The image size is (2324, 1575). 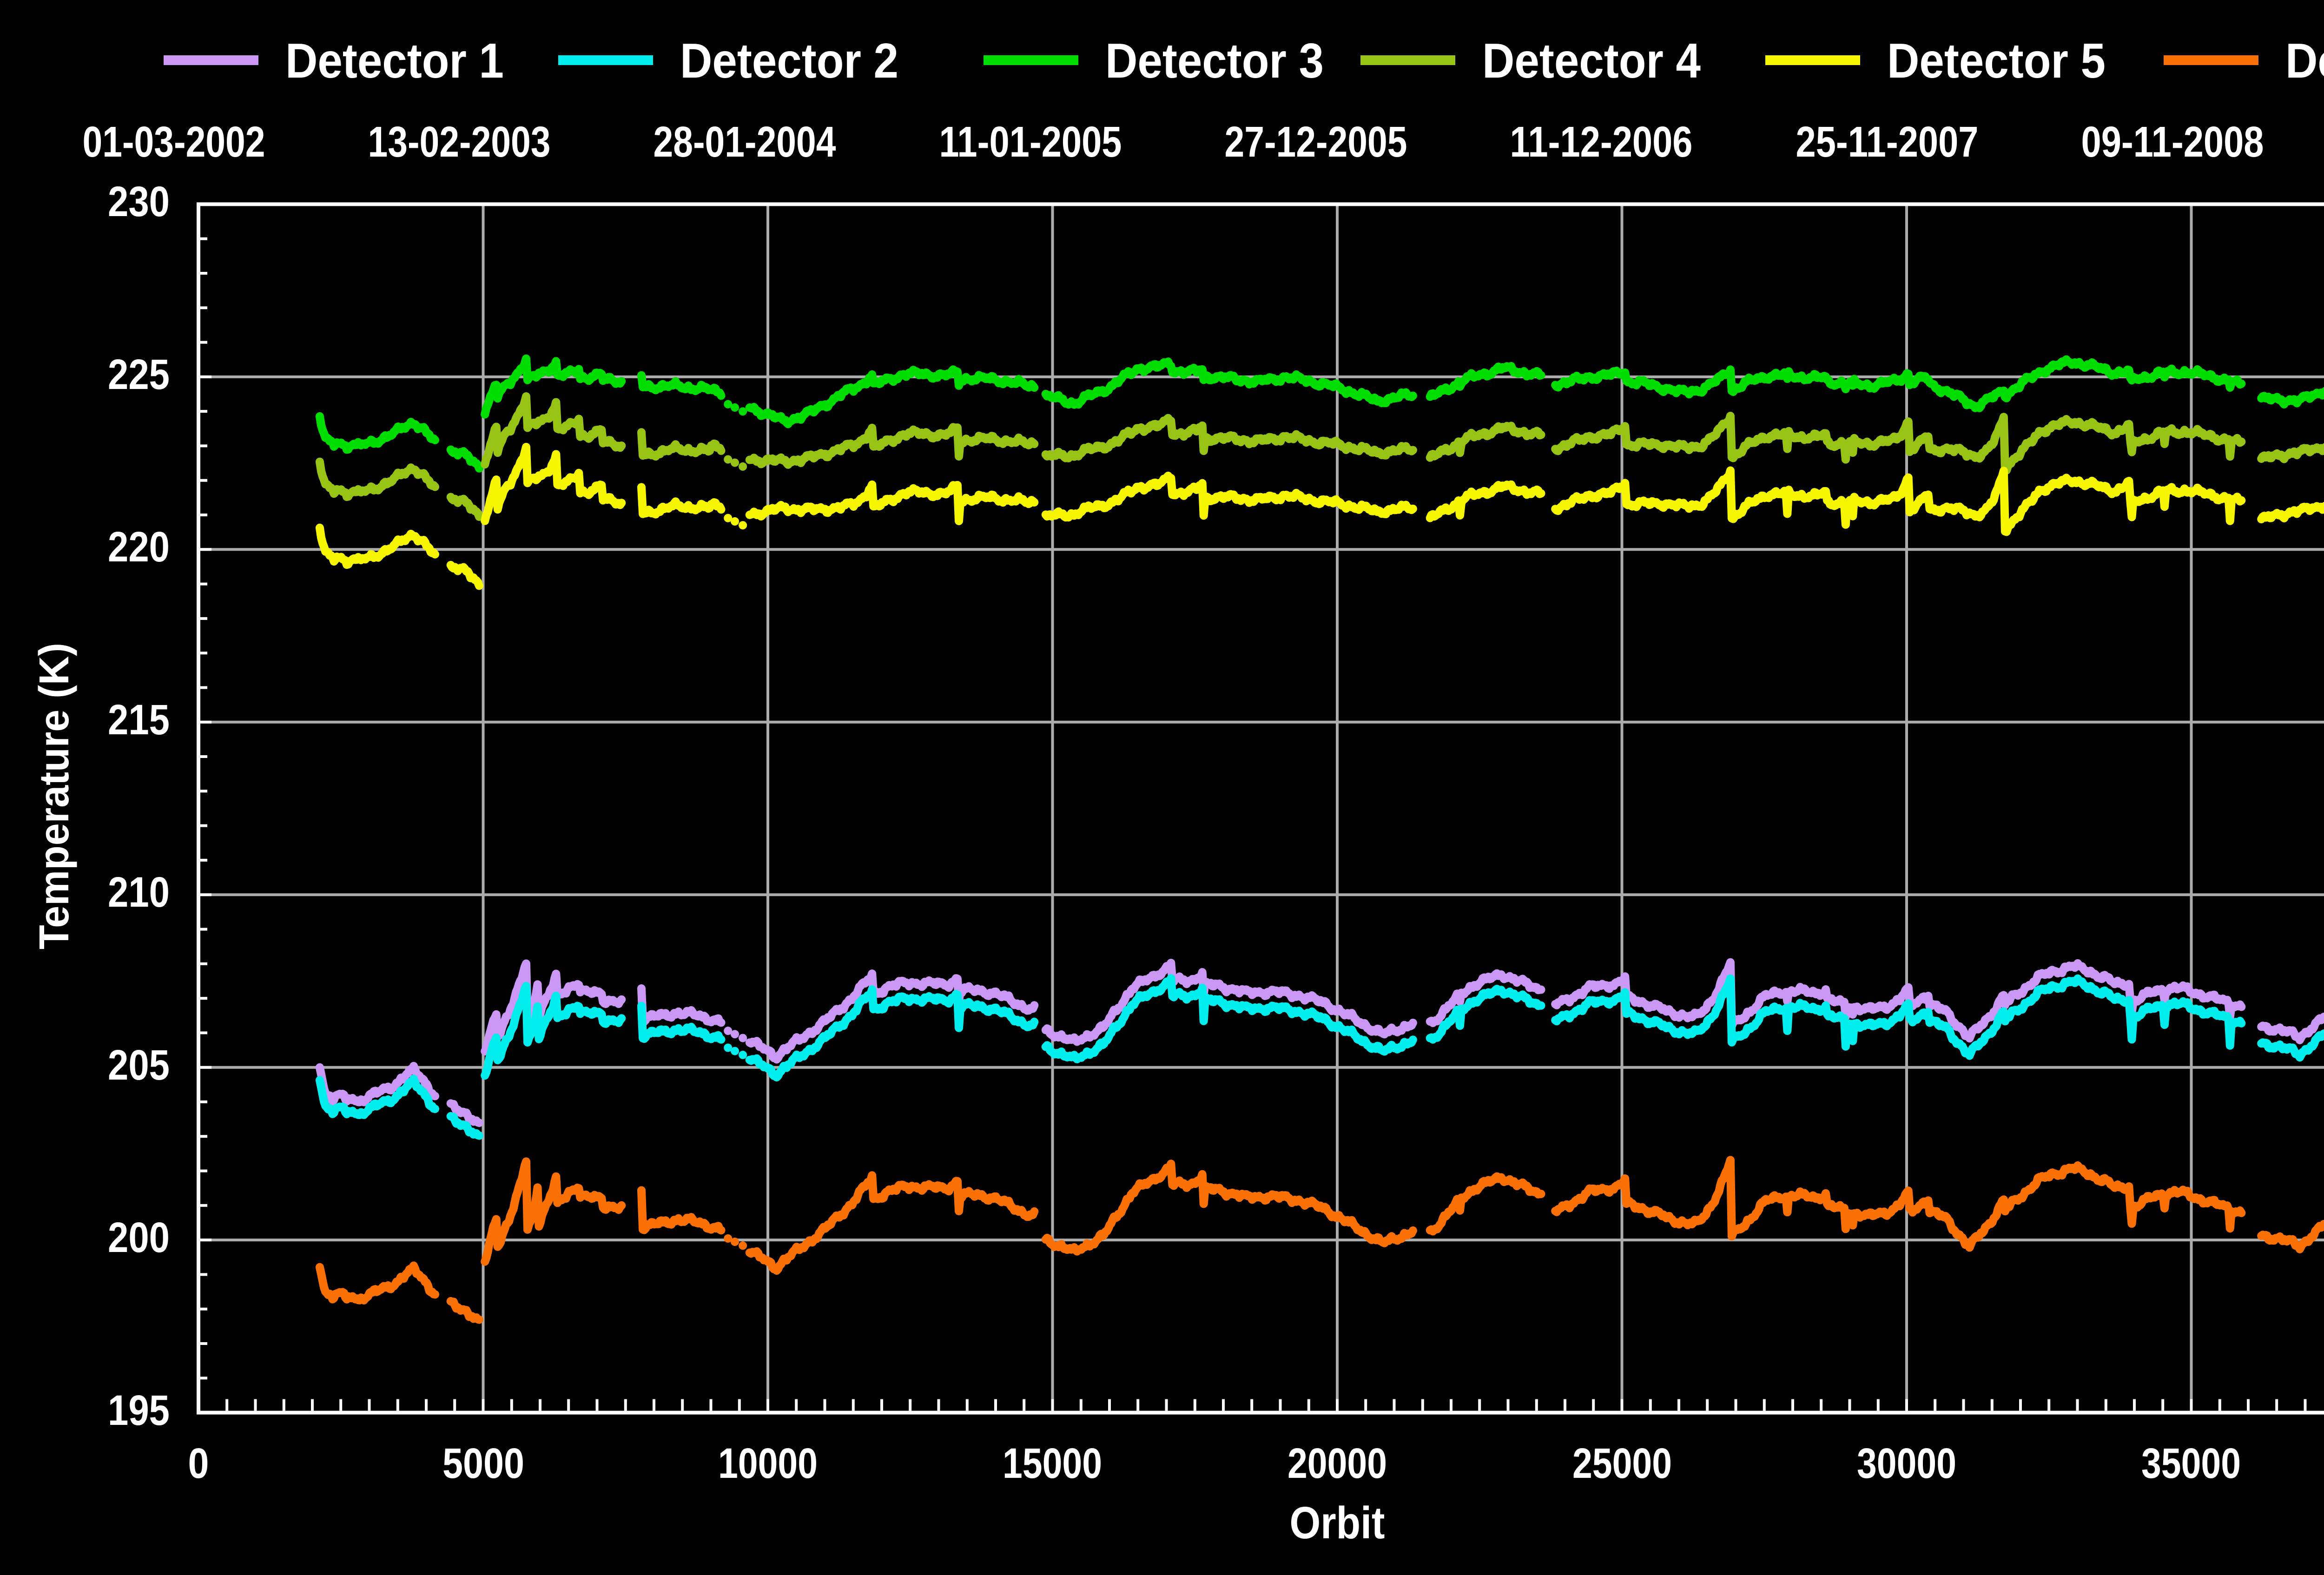 What do you see at coordinates (1601, 142) in the screenshot?
I see `svg-text: 11-12-2006` at bounding box center [1601, 142].